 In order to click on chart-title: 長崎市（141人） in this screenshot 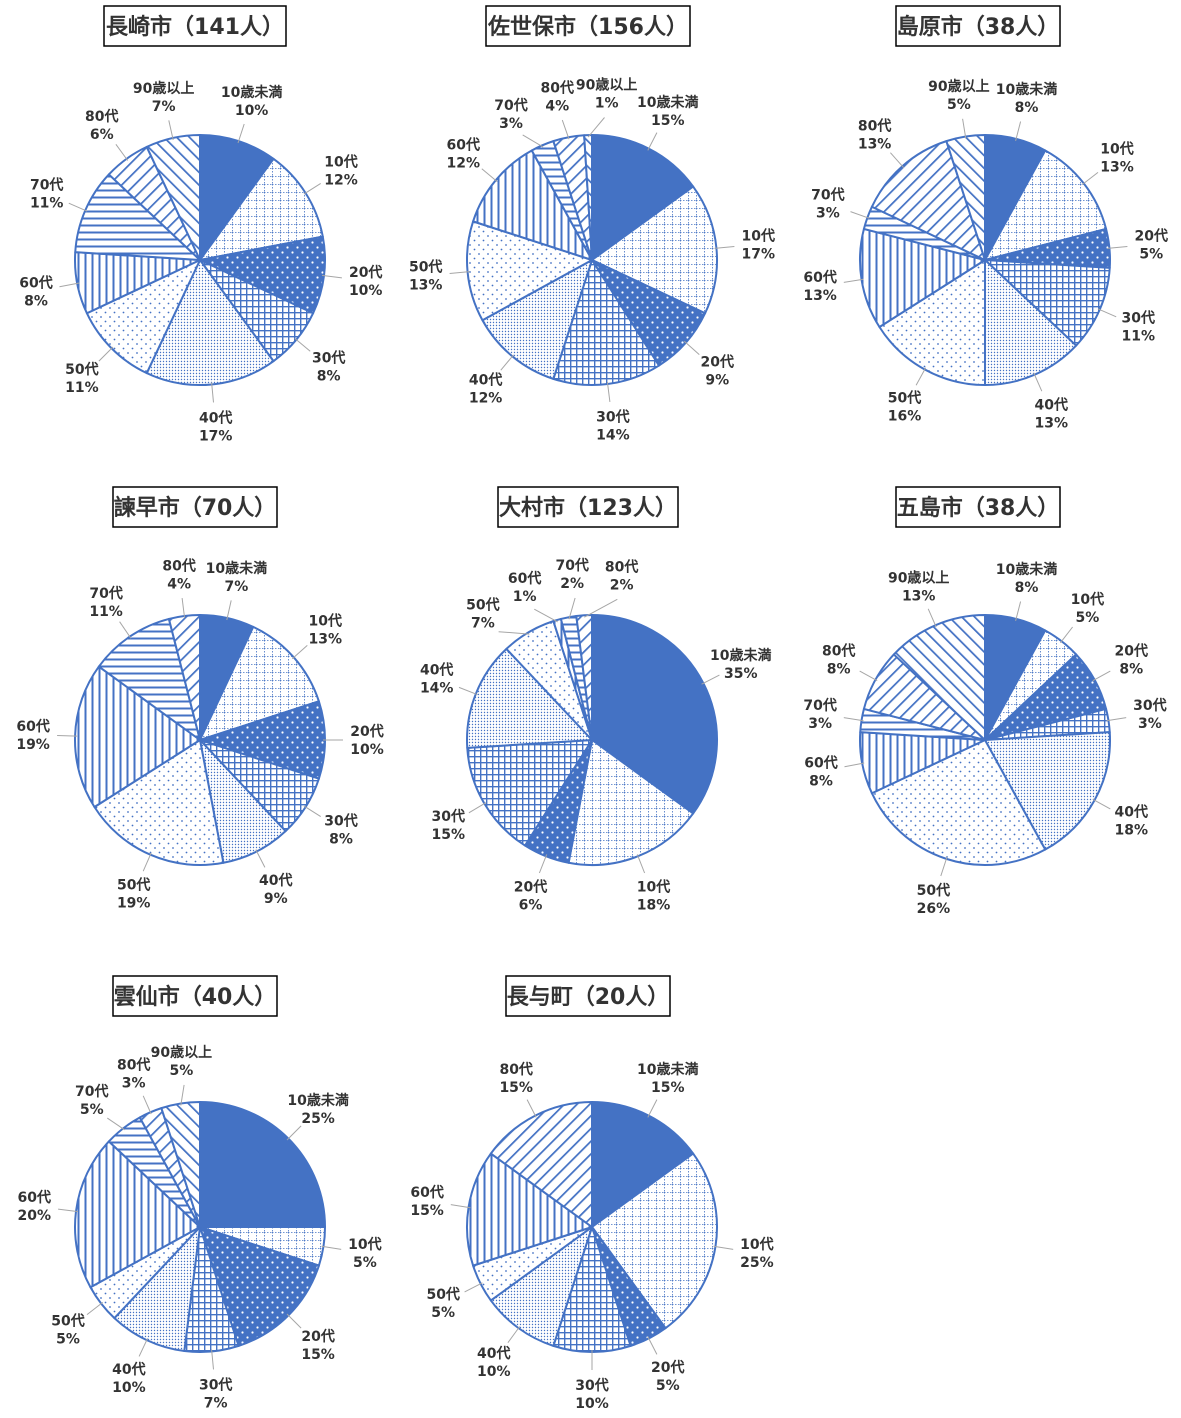, I will do `click(195, 26)`.